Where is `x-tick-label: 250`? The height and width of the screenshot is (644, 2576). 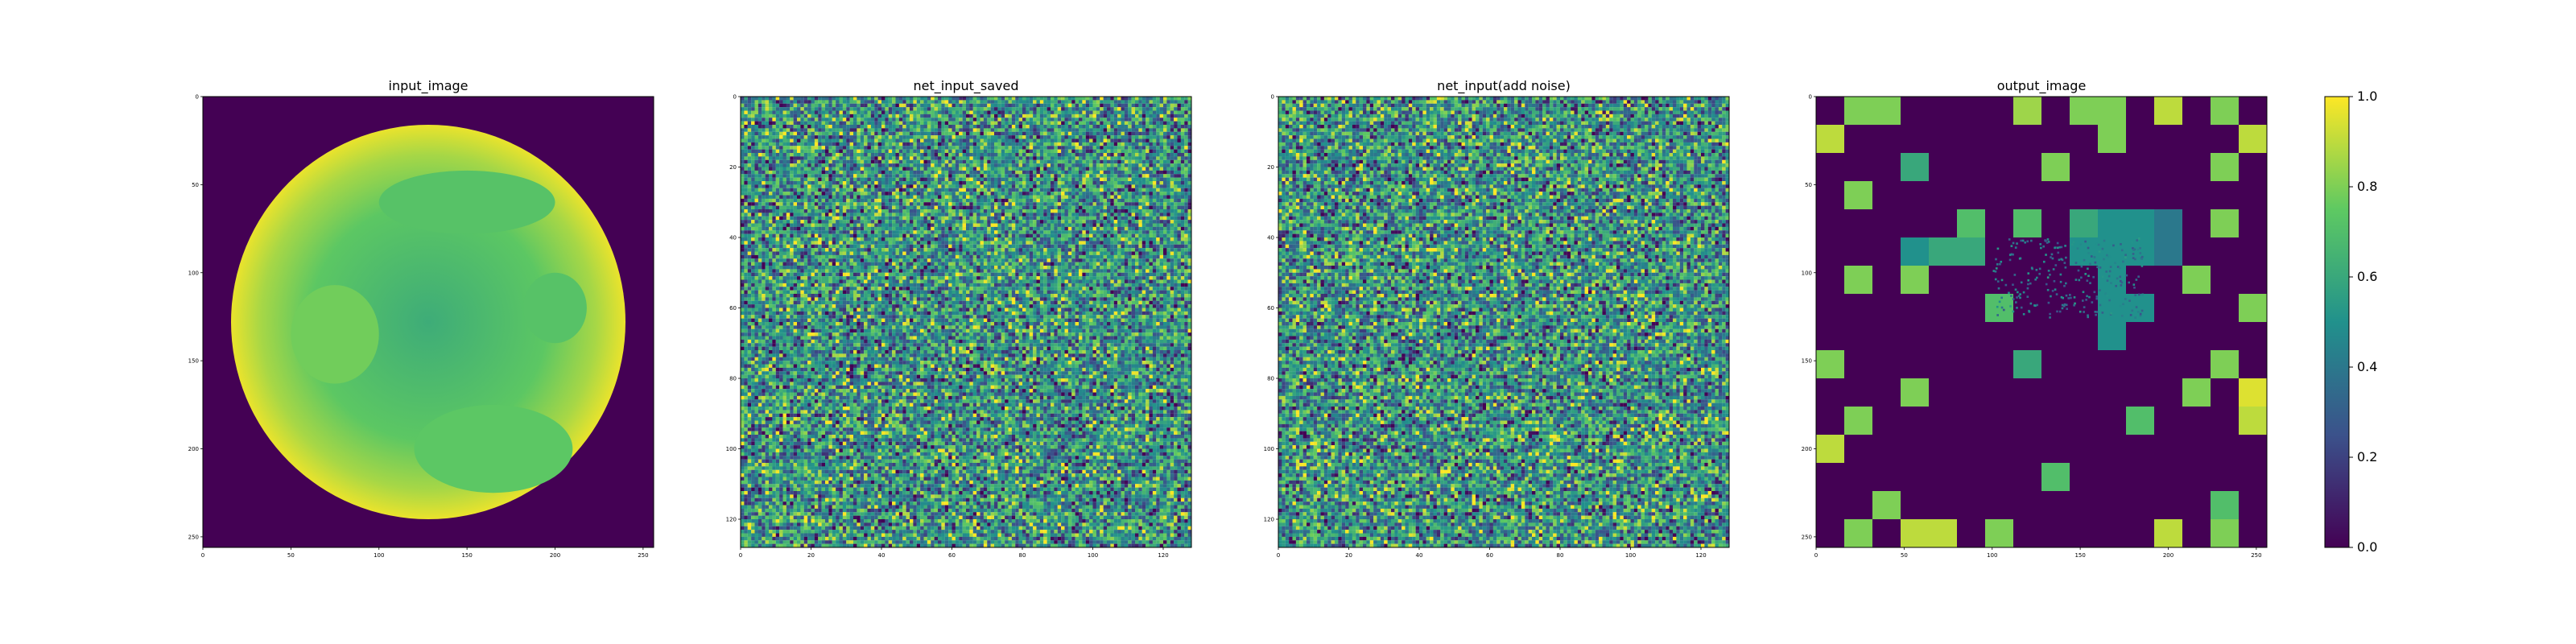
x-tick-label: 250 is located at coordinates (2256, 555).